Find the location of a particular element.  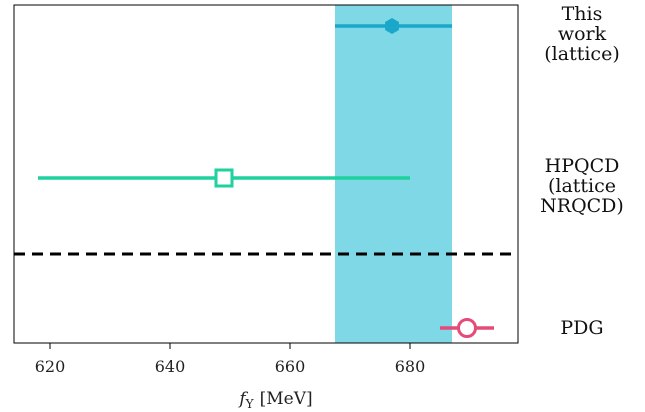

x-axis-title: fΥ [MeV] is located at coordinates (274, 400).